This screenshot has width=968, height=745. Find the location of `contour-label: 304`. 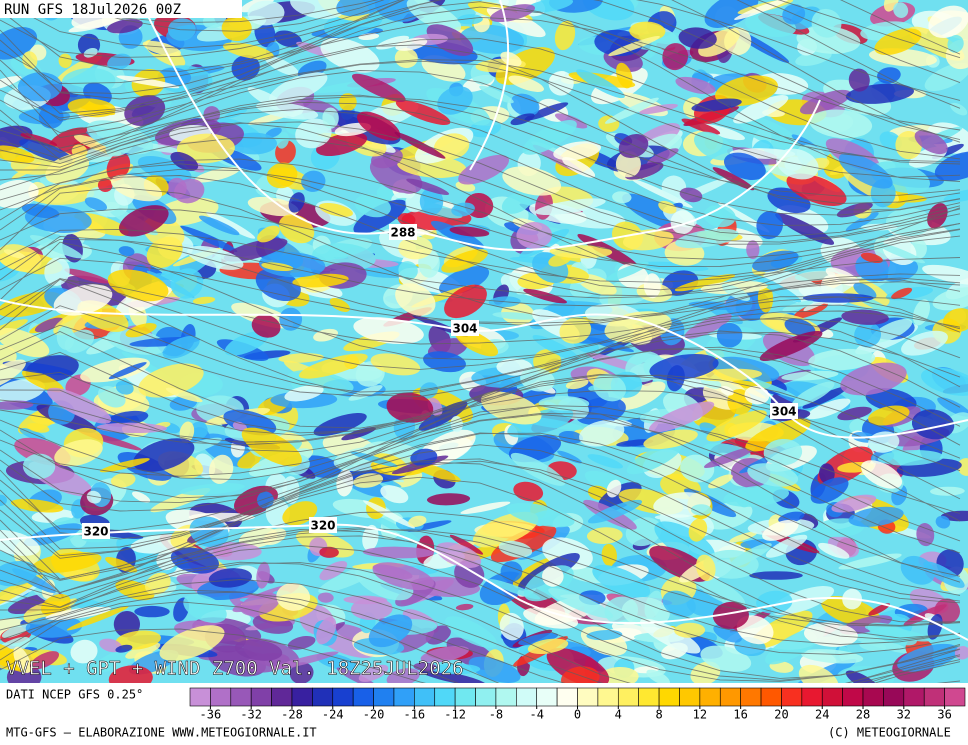

contour-label: 304 is located at coordinates (783, 412).